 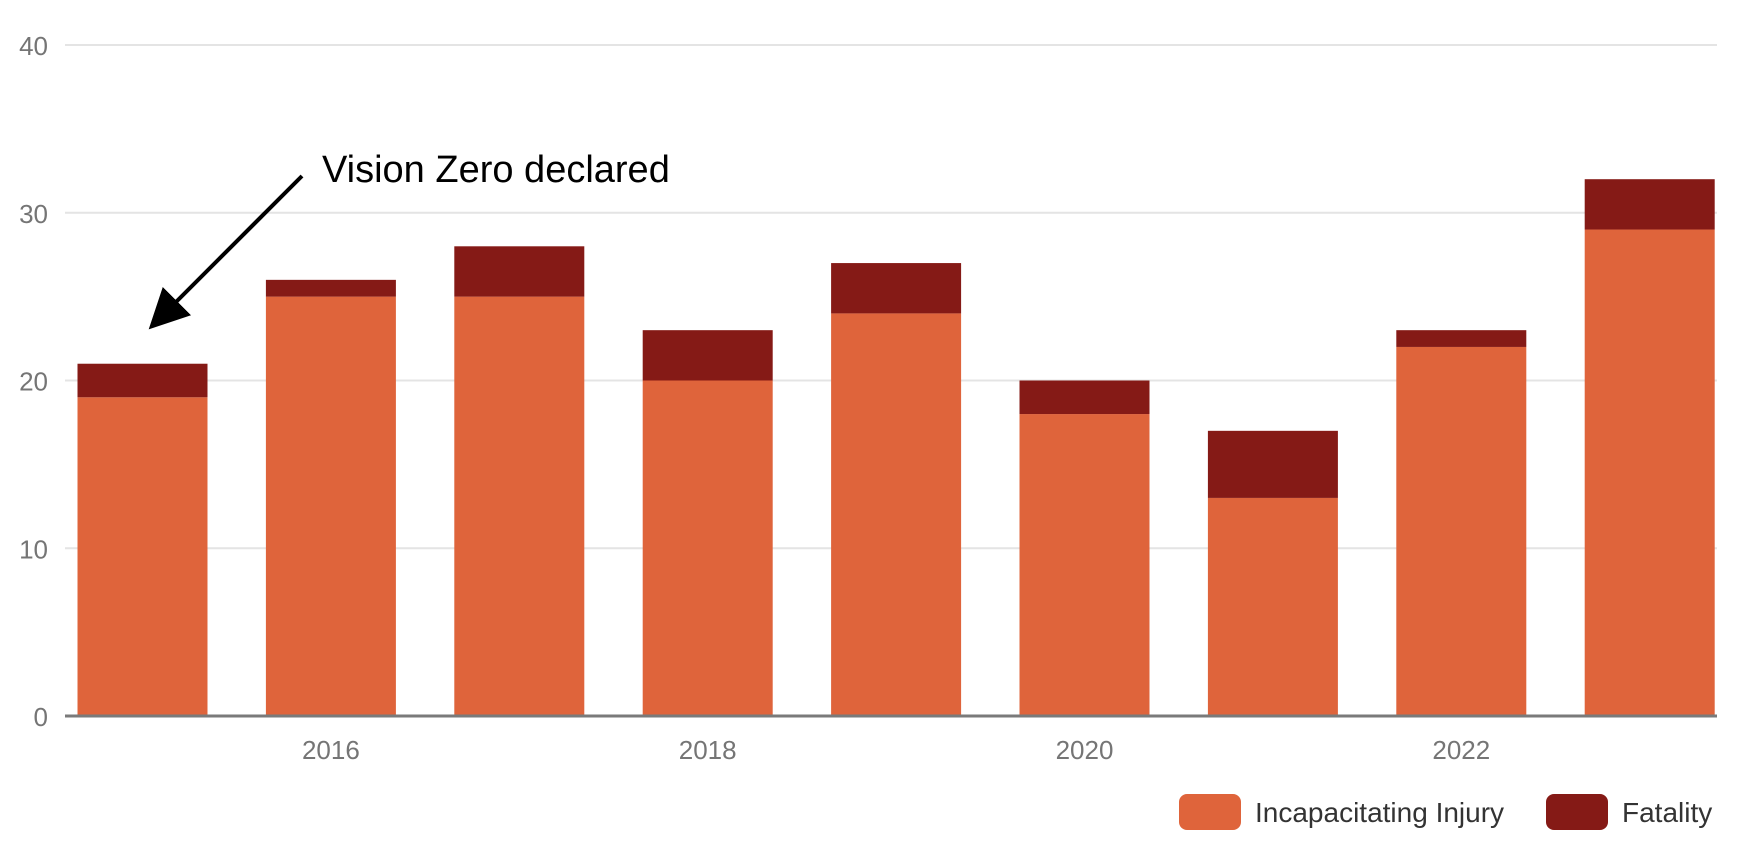 I want to click on x-tick-label: 2022, so click(x=1461, y=750).